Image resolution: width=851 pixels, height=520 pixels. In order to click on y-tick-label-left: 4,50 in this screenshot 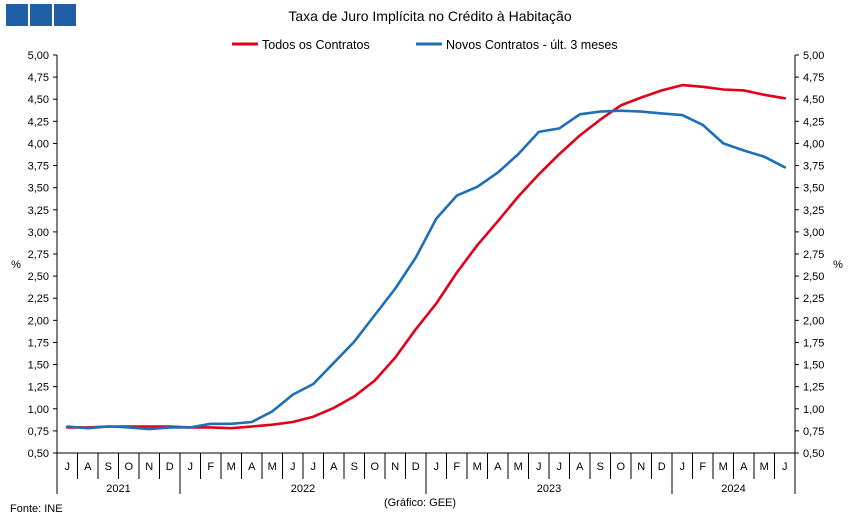, I will do `click(38, 100)`.